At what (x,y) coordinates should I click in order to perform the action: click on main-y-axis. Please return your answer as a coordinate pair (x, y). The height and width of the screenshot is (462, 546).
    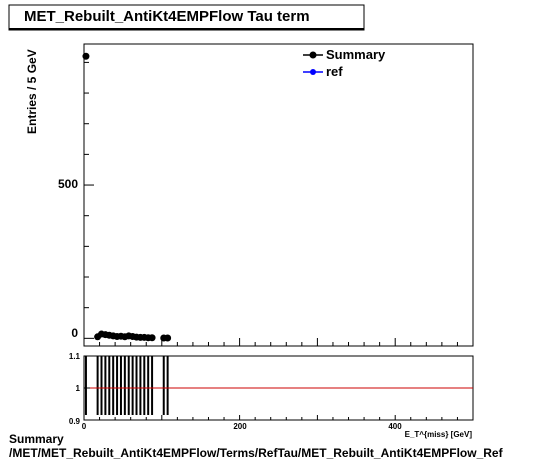
    Looking at the image, I should click on (89, 200).